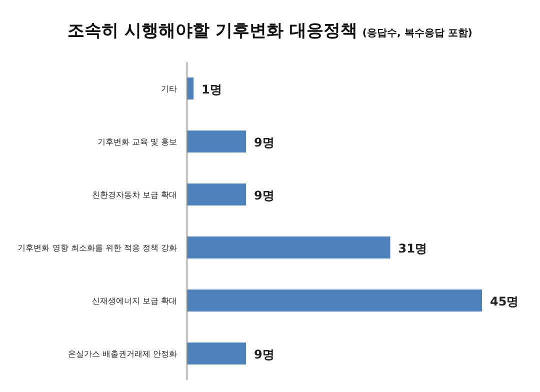  What do you see at coordinates (122, 354) in the screenshot?
I see `y-tick-label: 온실가스 배출권거래제 안정화` at bounding box center [122, 354].